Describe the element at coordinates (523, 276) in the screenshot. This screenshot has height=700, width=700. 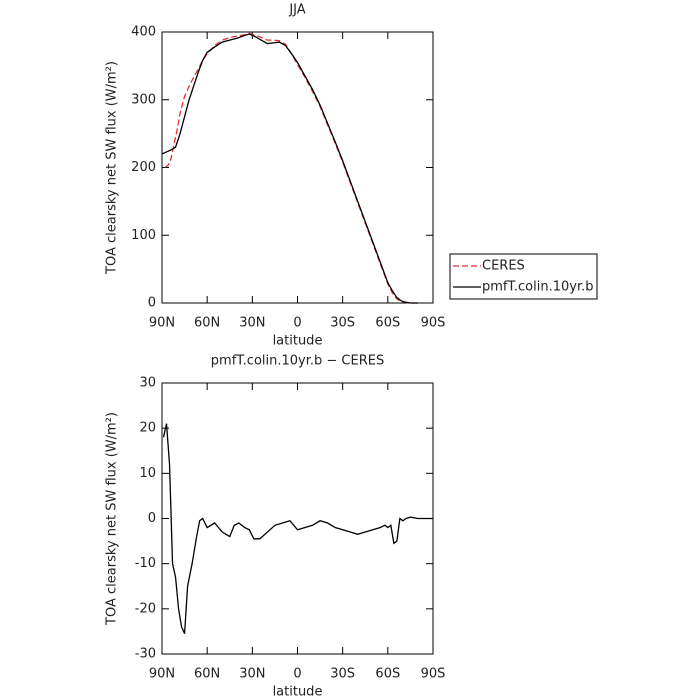
I see `legend-box` at that location.